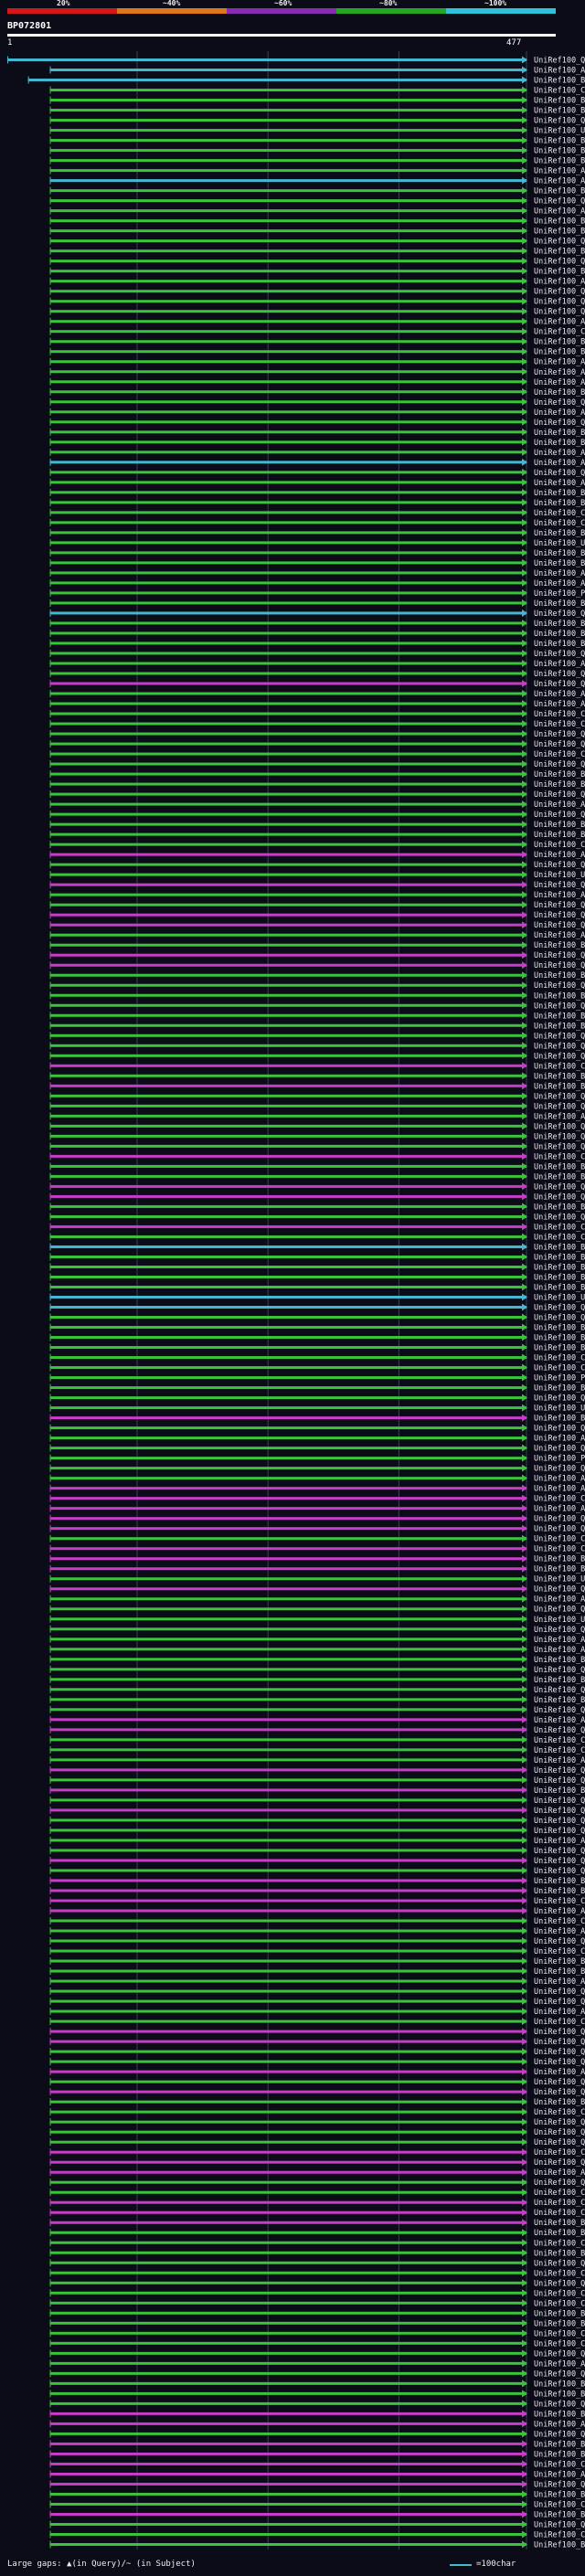  Describe the element at coordinates (317, 1630) in the screenshot. I see `hit-row: UniRef100_Q6YVS2` at that location.